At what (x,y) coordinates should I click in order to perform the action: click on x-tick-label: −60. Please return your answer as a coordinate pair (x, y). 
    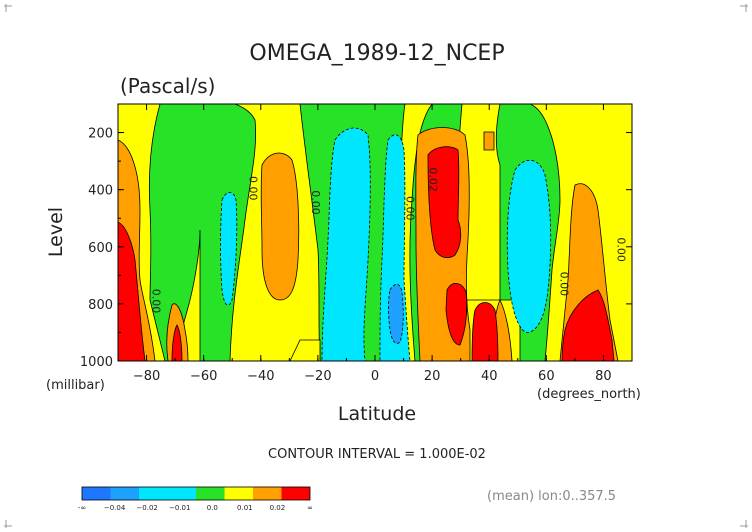
    Looking at the image, I should click on (203, 376).